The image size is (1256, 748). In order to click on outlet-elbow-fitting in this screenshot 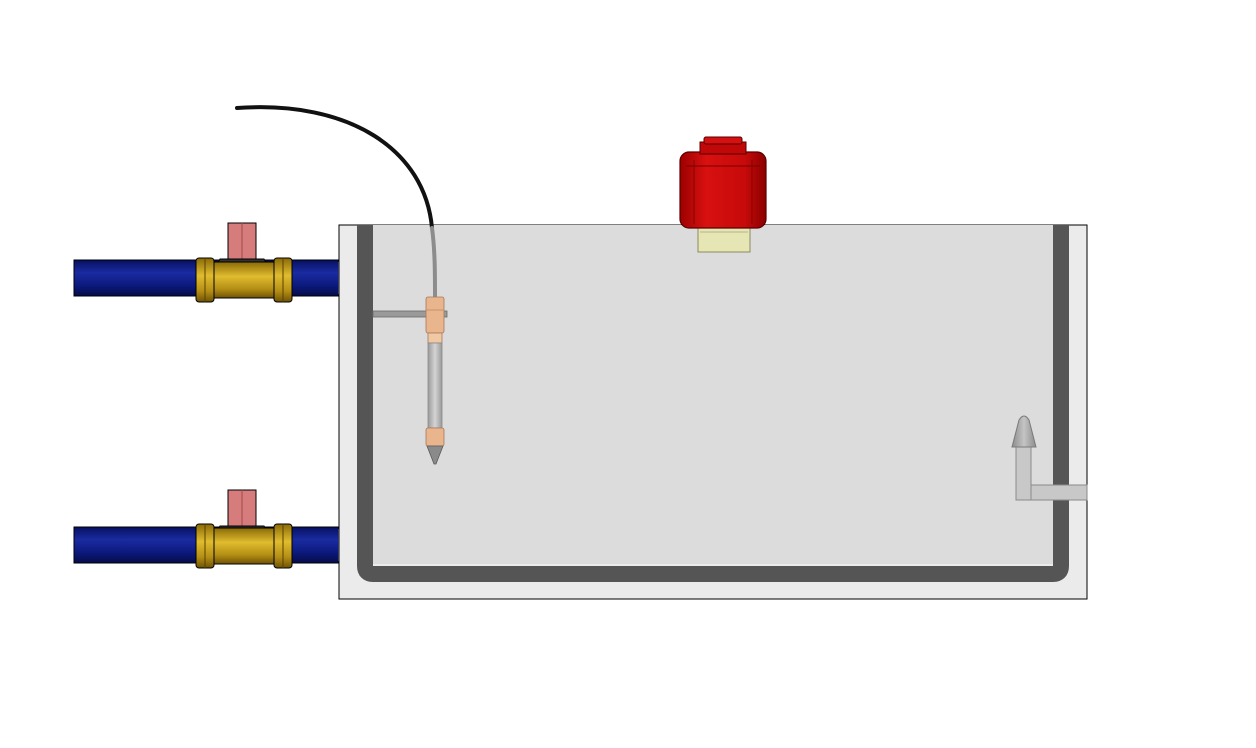, I will do `click(1049, 458)`.